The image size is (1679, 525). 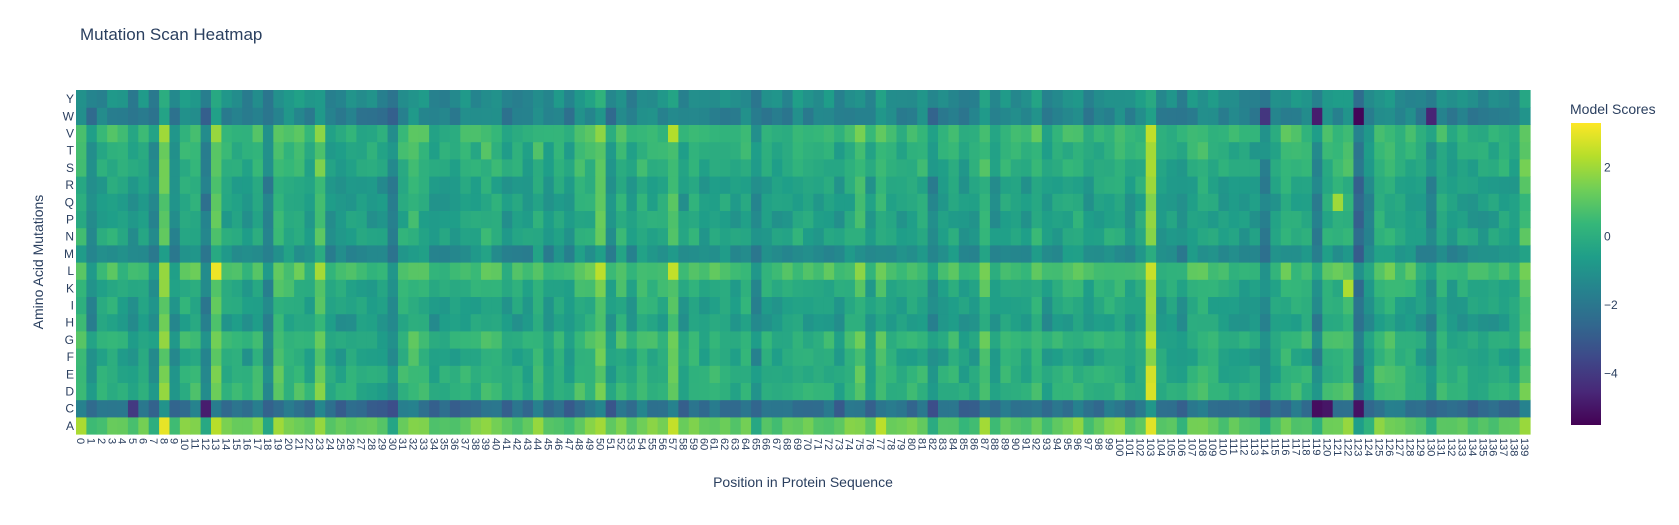 What do you see at coordinates (38, 262) in the screenshot?
I see `y-axis-title: Amino Acid Mutations` at bounding box center [38, 262].